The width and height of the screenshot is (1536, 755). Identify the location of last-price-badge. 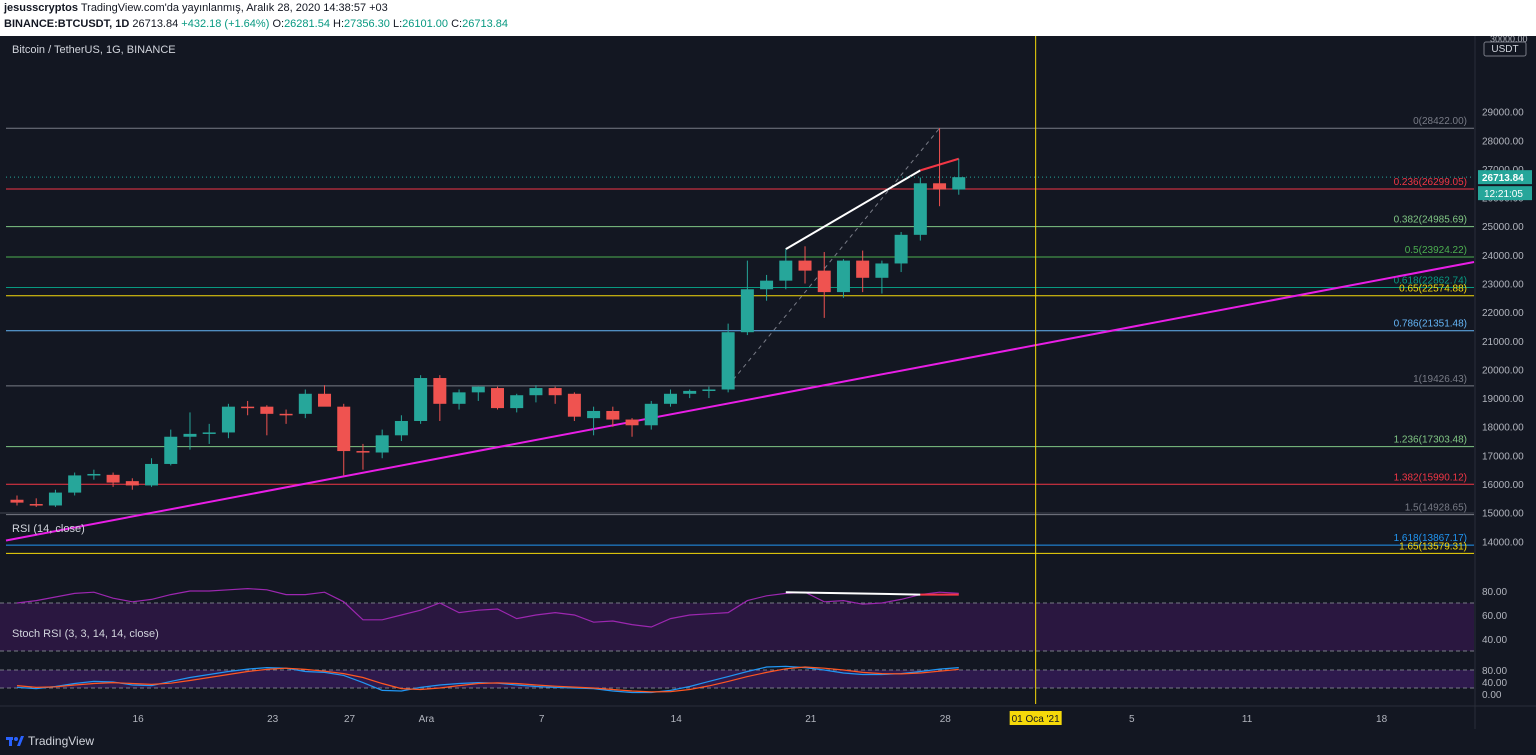
(1505, 177).